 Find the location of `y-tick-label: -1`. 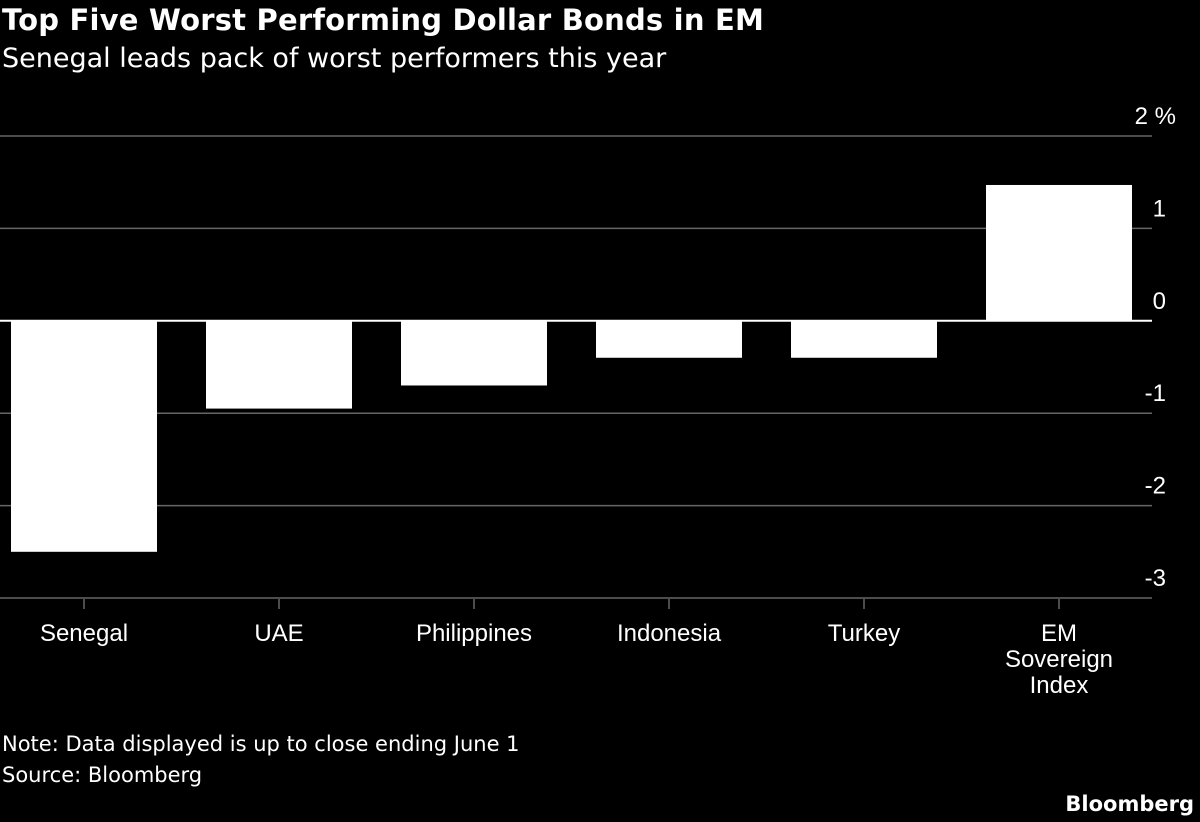

y-tick-label: -1 is located at coordinates (1155, 393).